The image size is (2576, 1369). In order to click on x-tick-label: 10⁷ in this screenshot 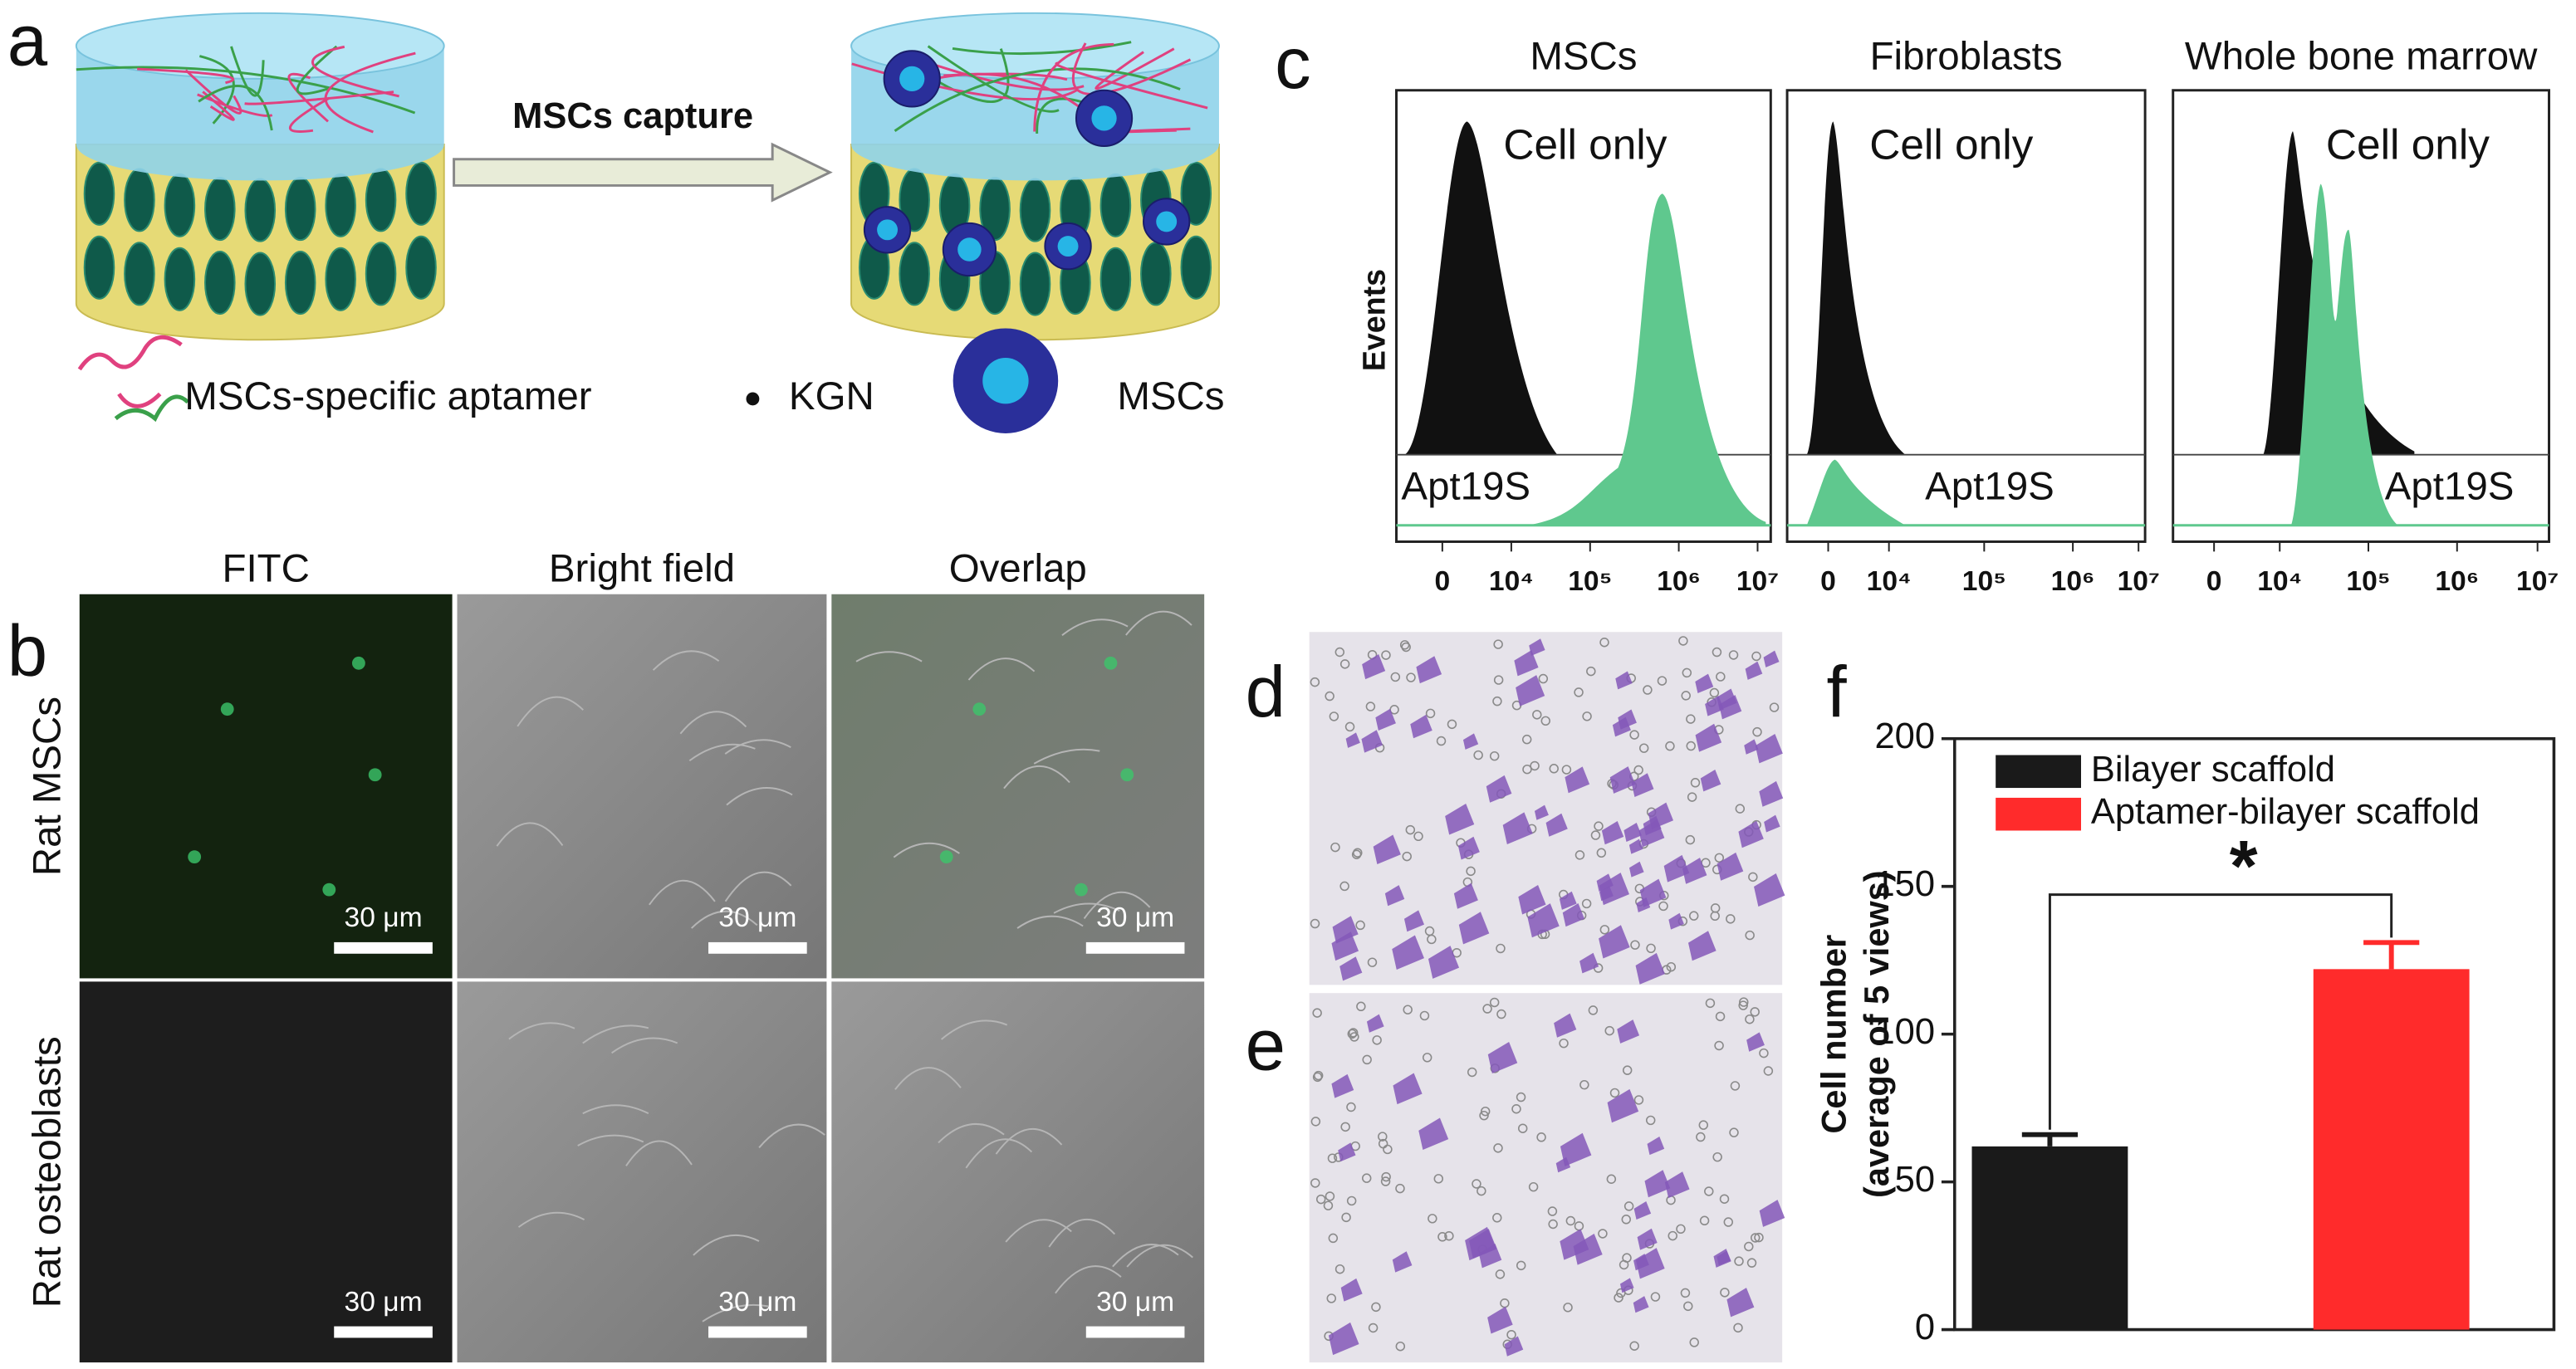, I will do `click(2139, 582)`.